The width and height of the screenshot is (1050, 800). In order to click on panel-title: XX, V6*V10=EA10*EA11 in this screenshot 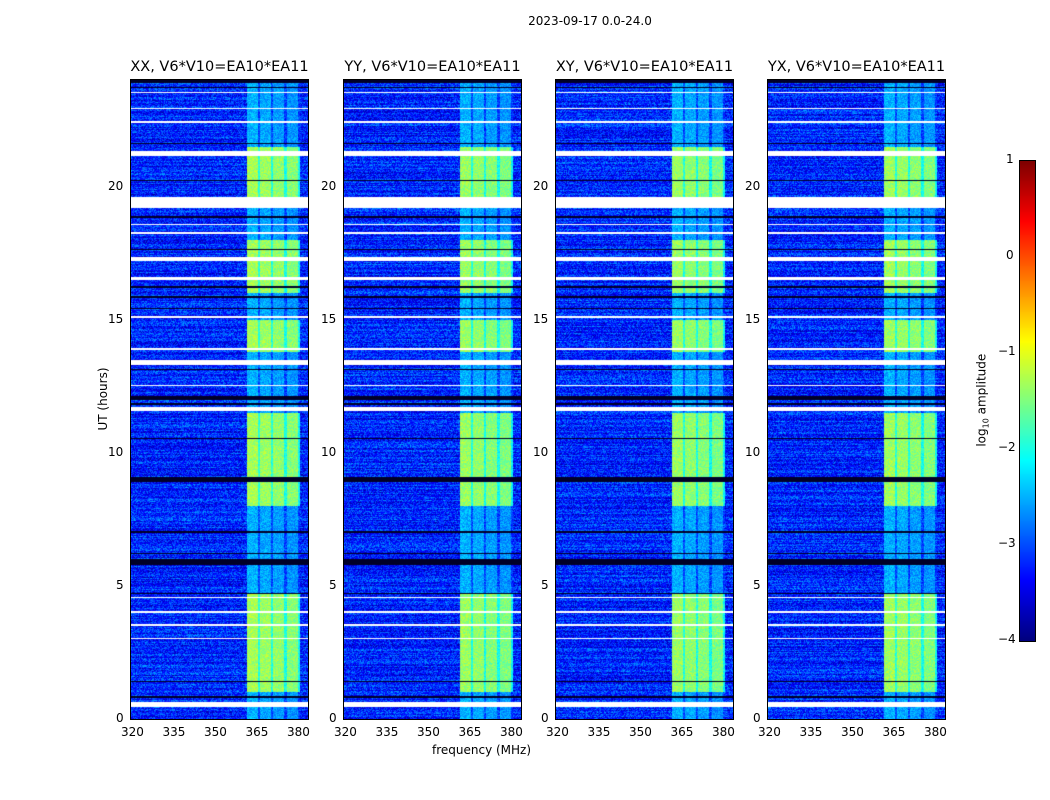, I will do `click(219, 67)`.